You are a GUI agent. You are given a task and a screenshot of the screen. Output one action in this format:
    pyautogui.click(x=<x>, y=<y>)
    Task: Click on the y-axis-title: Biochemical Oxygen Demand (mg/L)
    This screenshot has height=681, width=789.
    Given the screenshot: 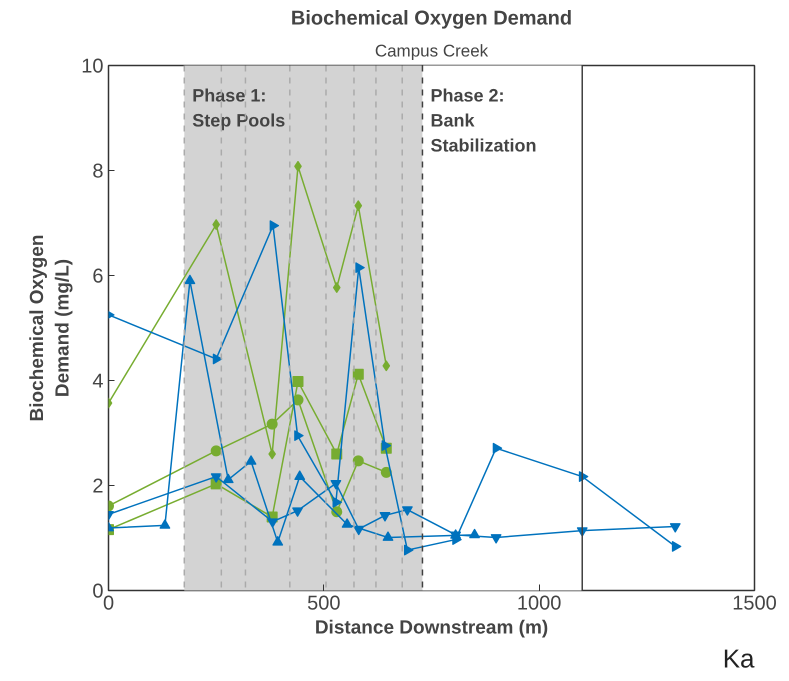 What is the action you would take?
    pyautogui.click(x=50, y=328)
    